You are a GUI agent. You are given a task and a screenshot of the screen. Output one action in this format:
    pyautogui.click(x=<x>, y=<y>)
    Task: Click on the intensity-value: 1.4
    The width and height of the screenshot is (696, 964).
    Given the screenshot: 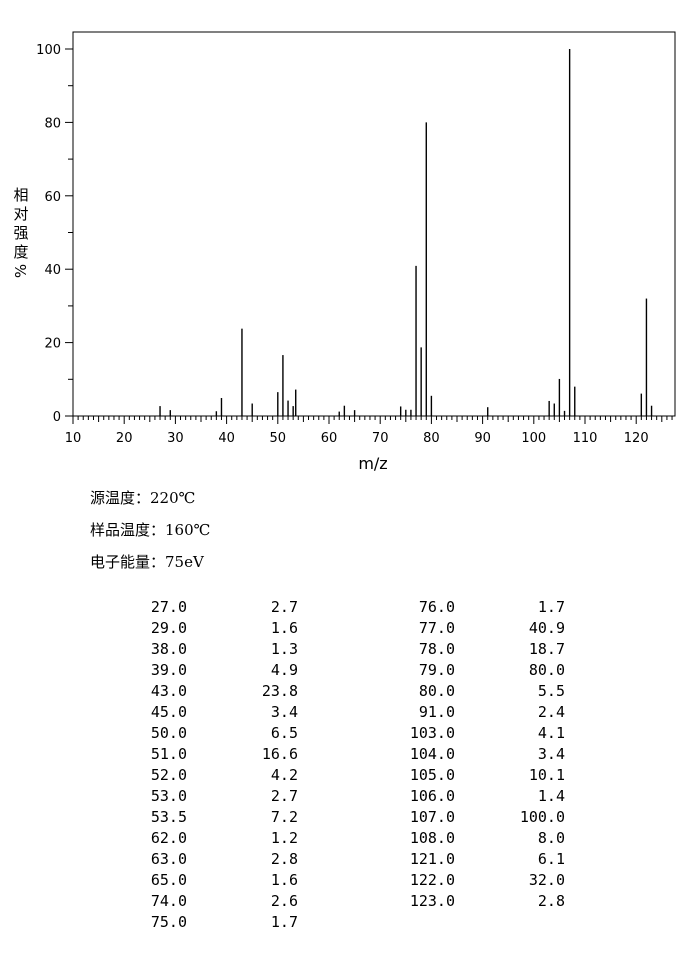 What is the action you would take?
    pyautogui.click(x=551, y=796)
    